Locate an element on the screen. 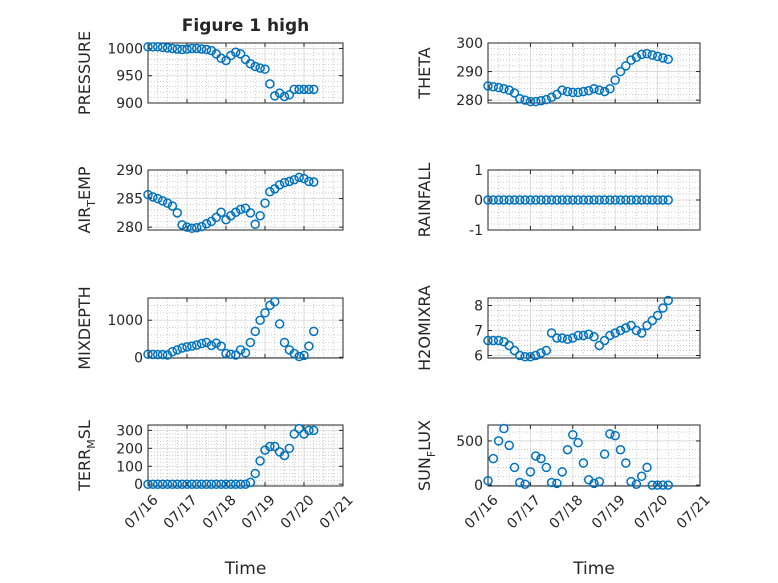  x-tick-label: 07/16 is located at coordinates (482, 512).